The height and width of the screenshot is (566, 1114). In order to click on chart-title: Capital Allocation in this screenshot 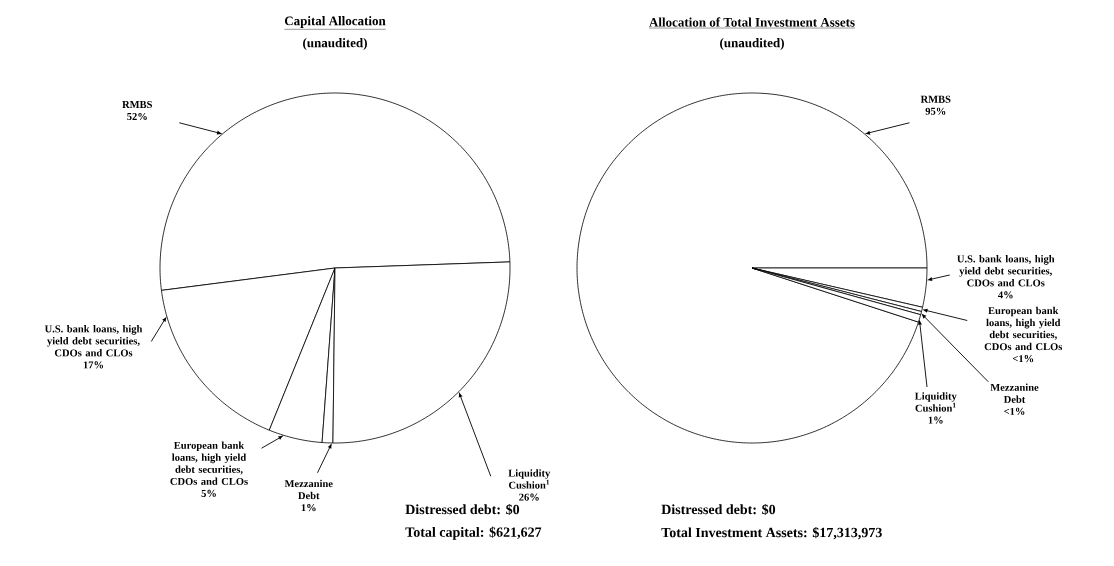, I will do `click(335, 22)`.